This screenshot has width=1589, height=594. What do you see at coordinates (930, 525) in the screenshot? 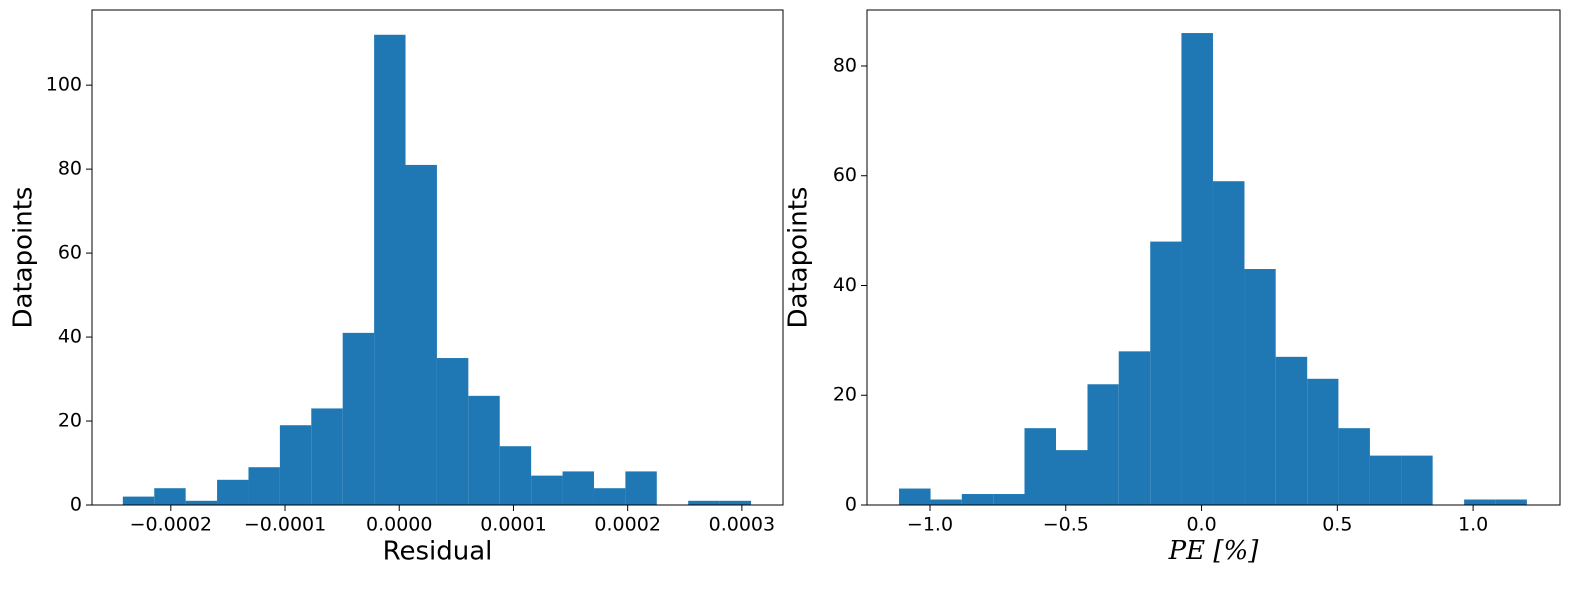
I see `x-tick-label: −1.0` at bounding box center [930, 525].